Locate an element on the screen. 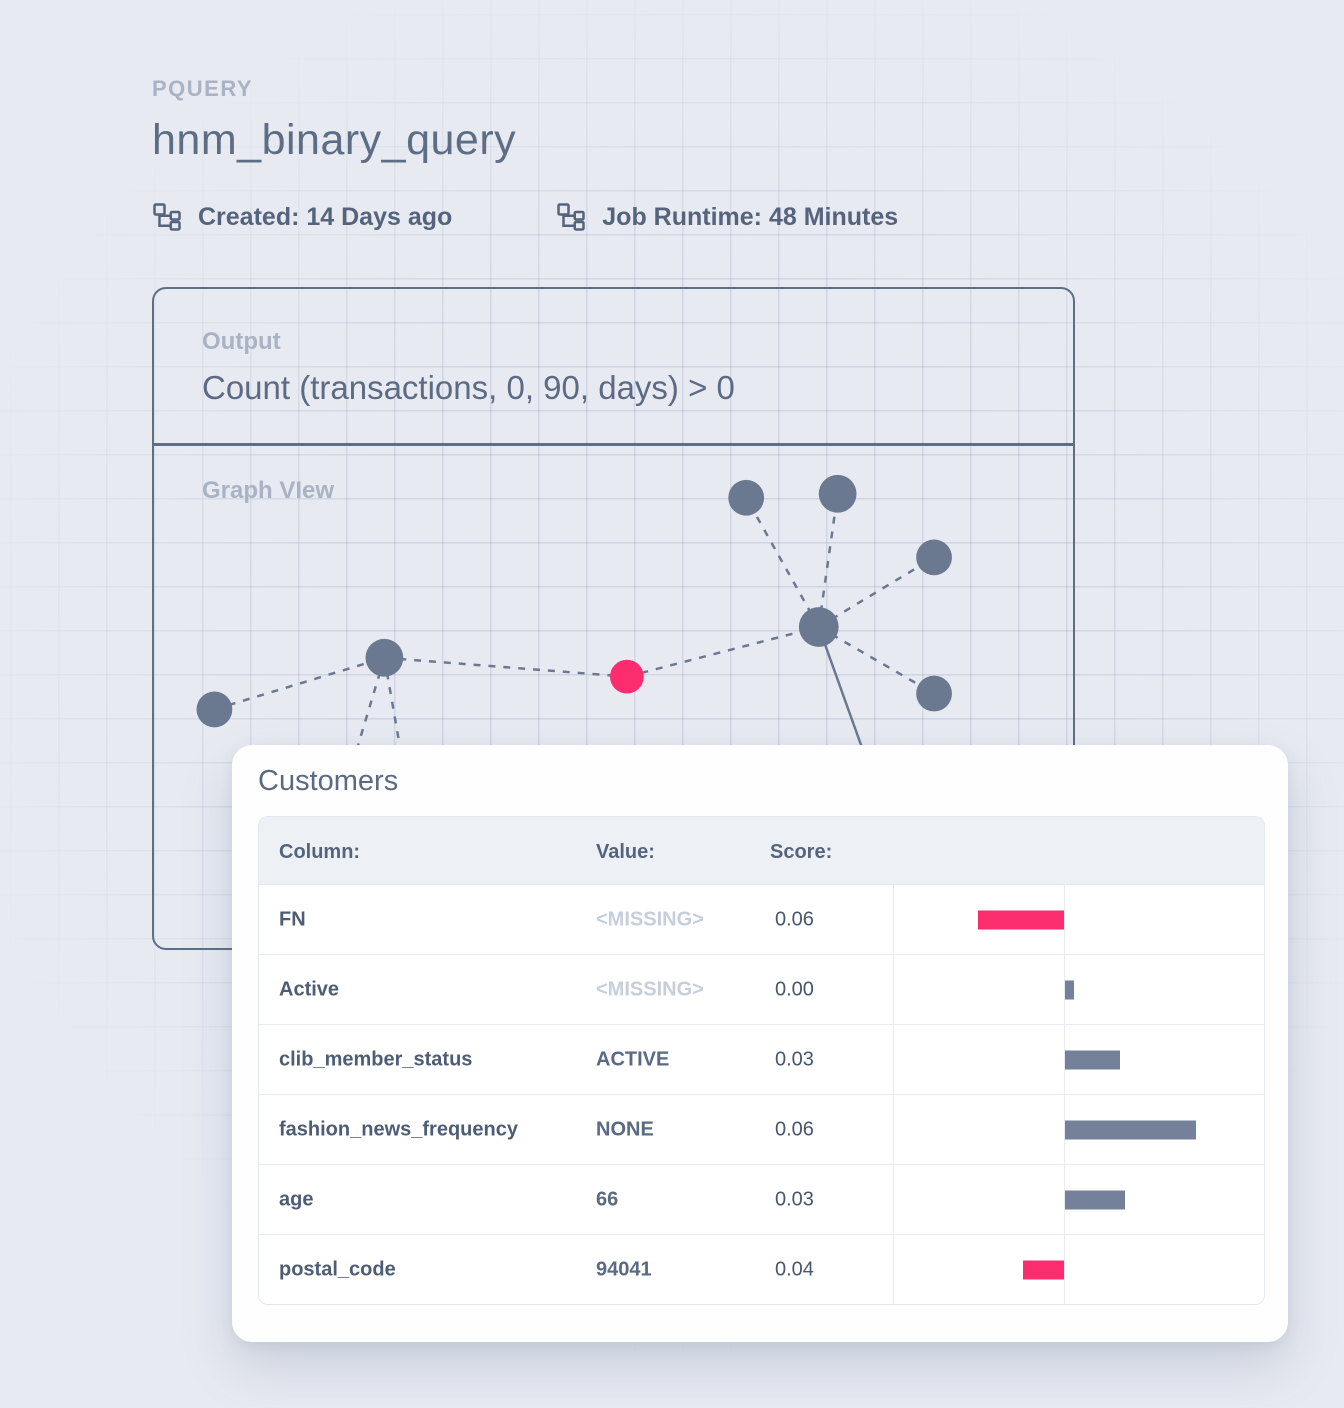  table-header: Column: Value: Score: is located at coordinates (761, 851).